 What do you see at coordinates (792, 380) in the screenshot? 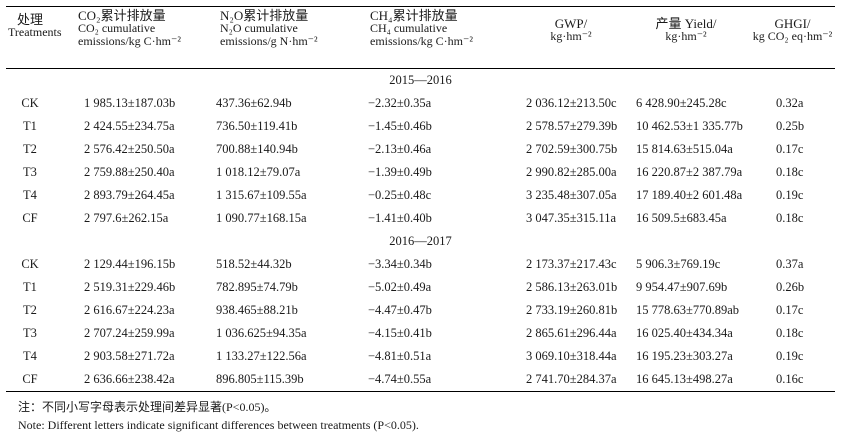
I see `cell-ghgi: 0.16c` at bounding box center [792, 380].